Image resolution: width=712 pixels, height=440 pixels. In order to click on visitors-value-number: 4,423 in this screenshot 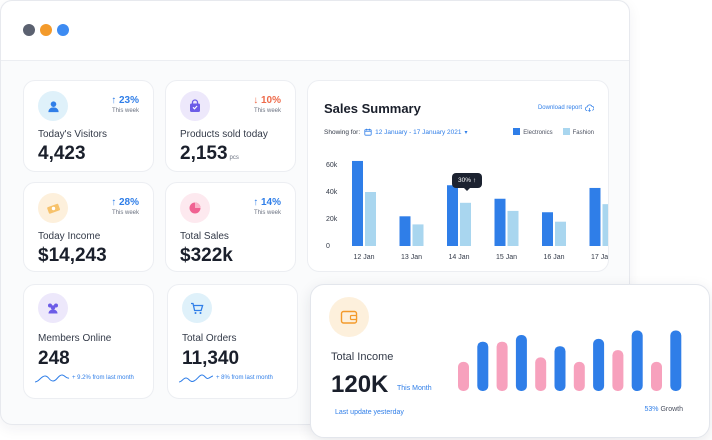, I will do `click(62, 153)`.